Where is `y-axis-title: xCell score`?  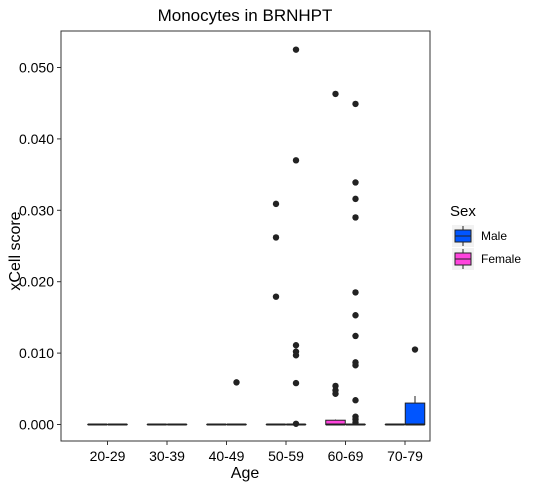 y-axis-title: xCell score is located at coordinates (15, 250).